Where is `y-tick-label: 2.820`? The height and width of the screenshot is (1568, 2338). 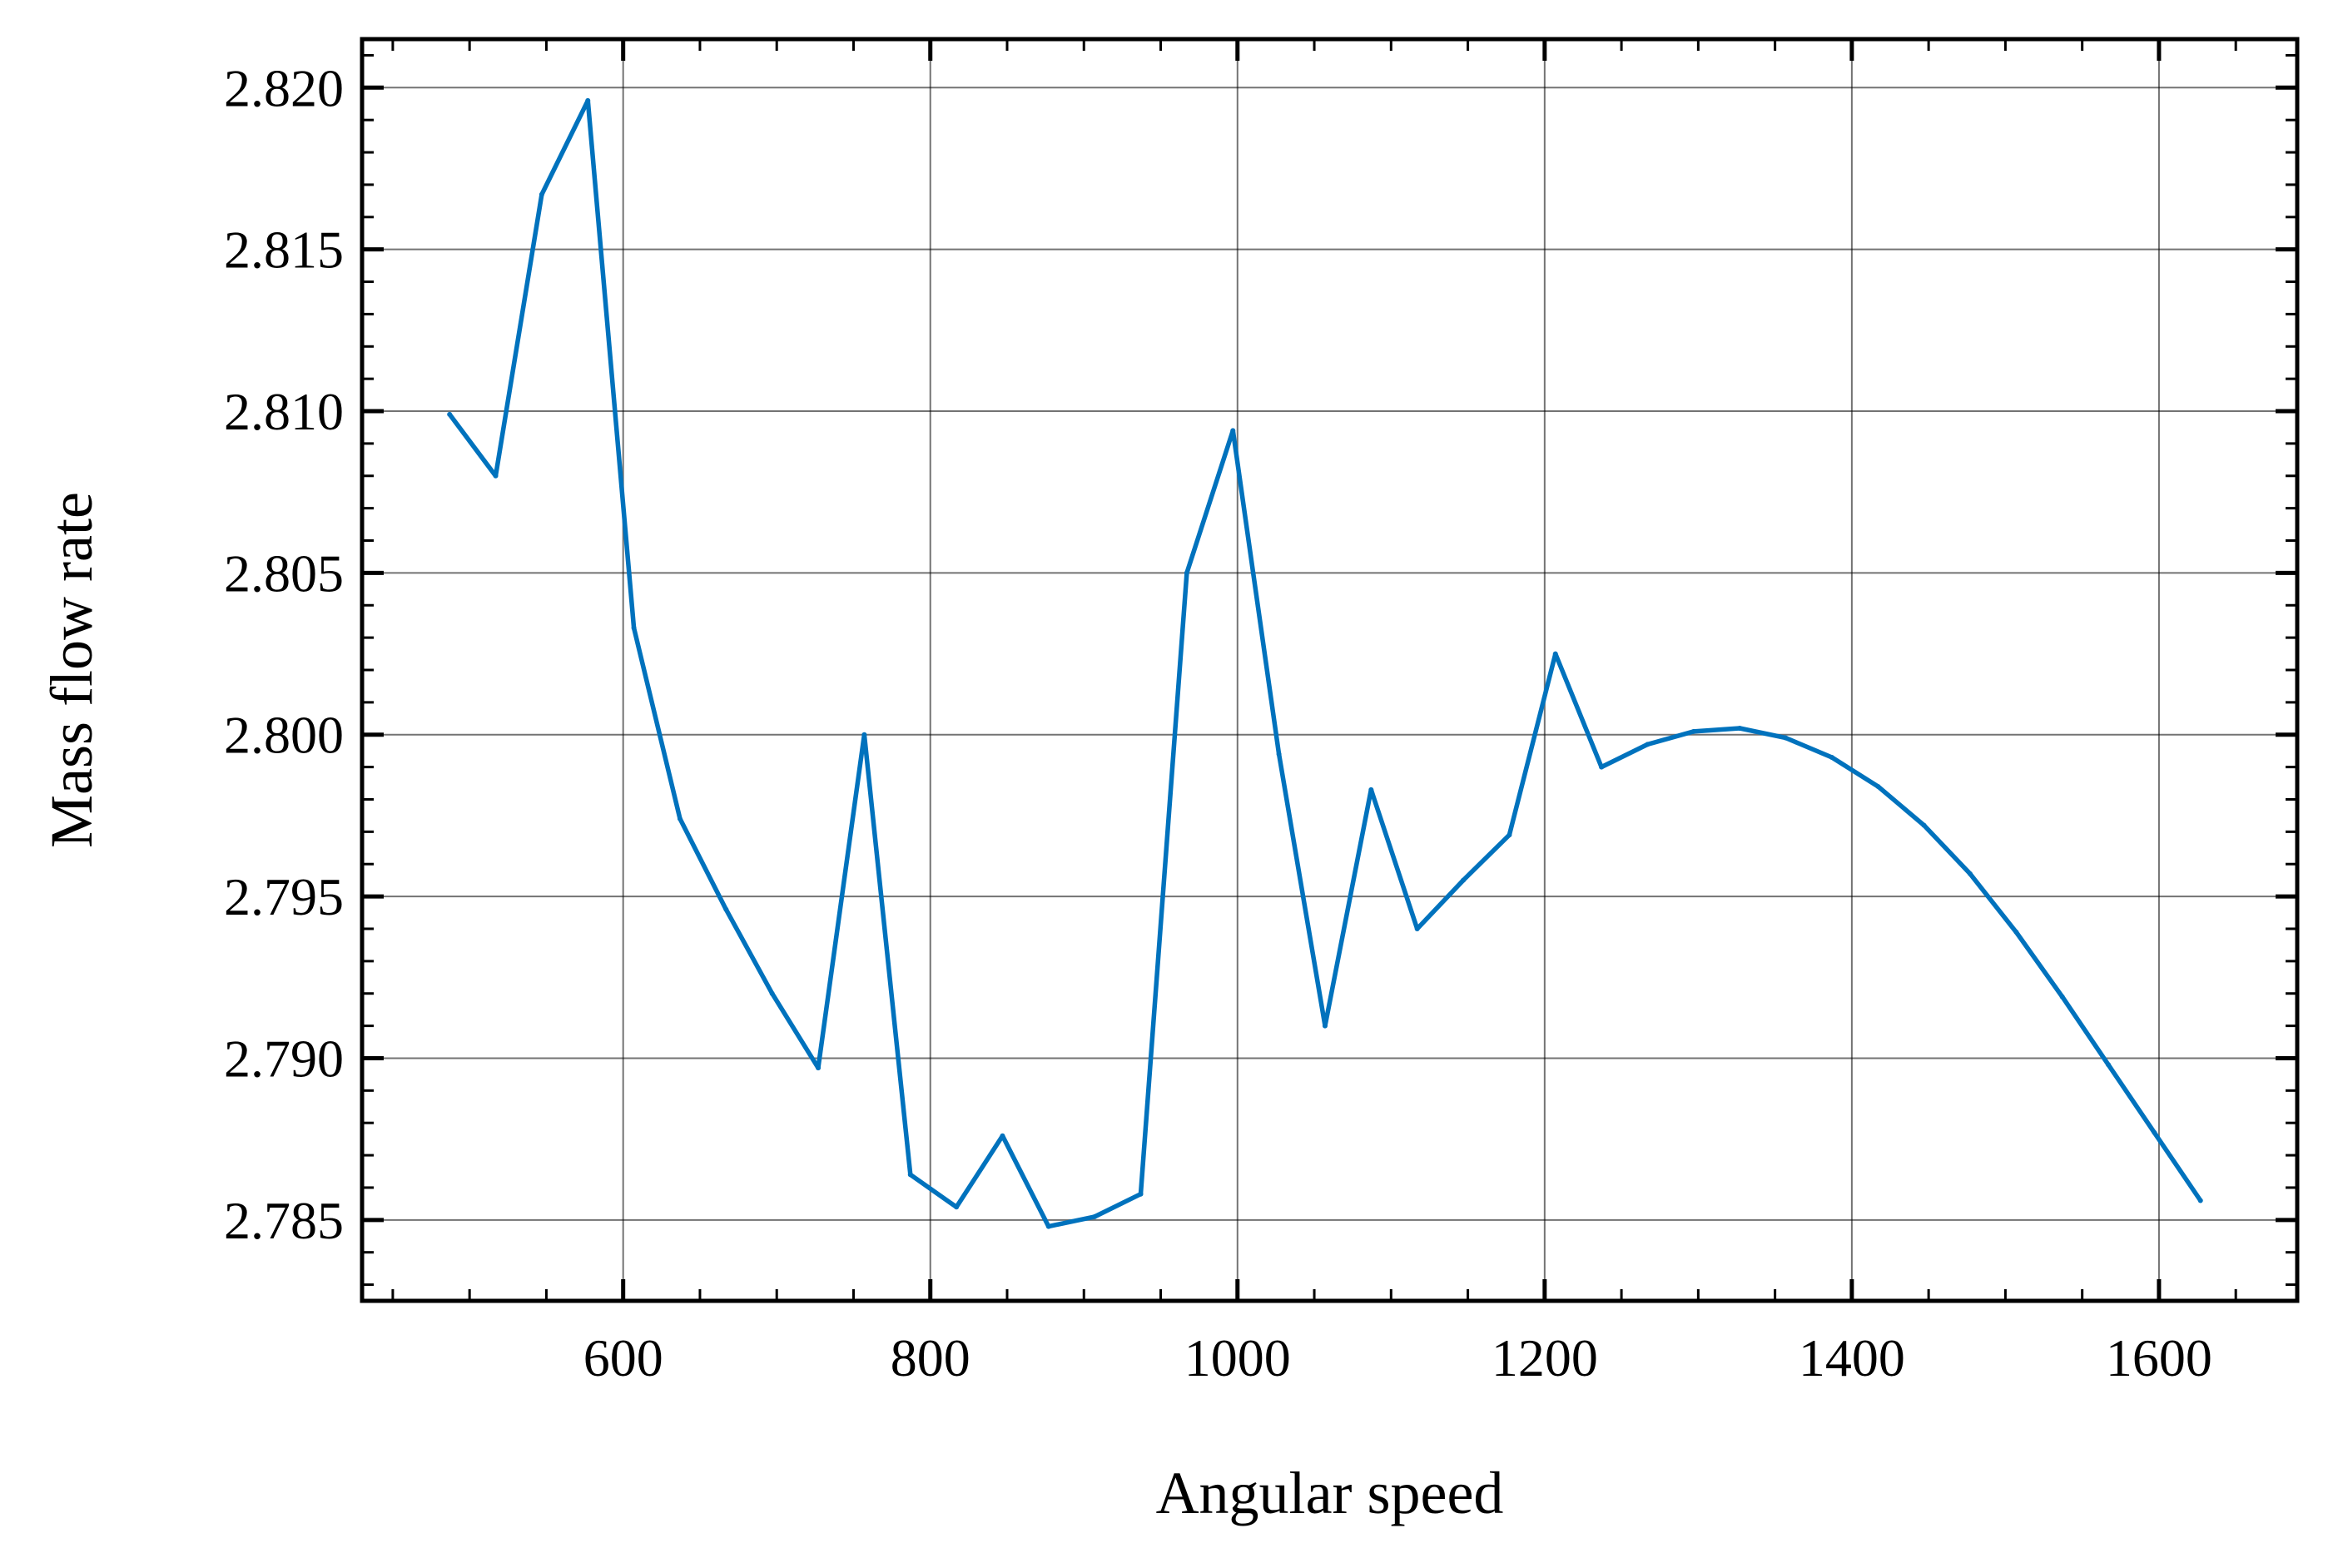 y-tick-label: 2.820 is located at coordinates (284, 87).